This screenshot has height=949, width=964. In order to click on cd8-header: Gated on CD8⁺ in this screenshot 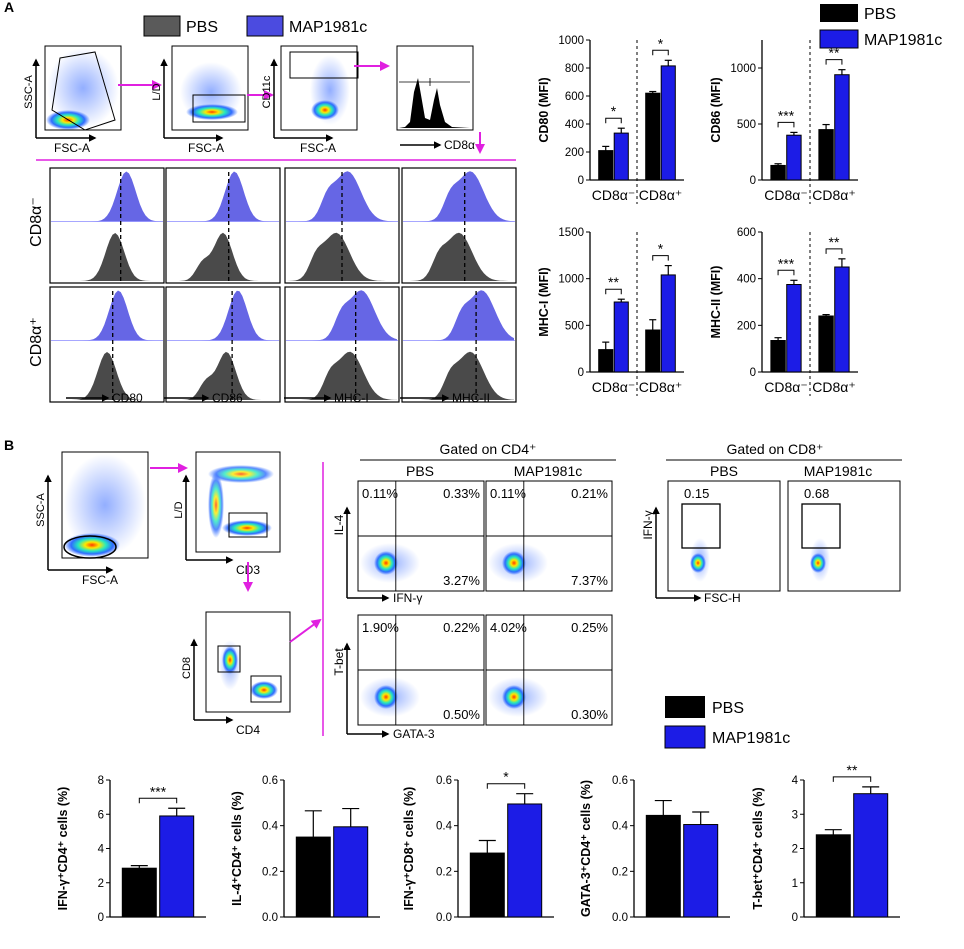, I will do `click(775, 449)`.